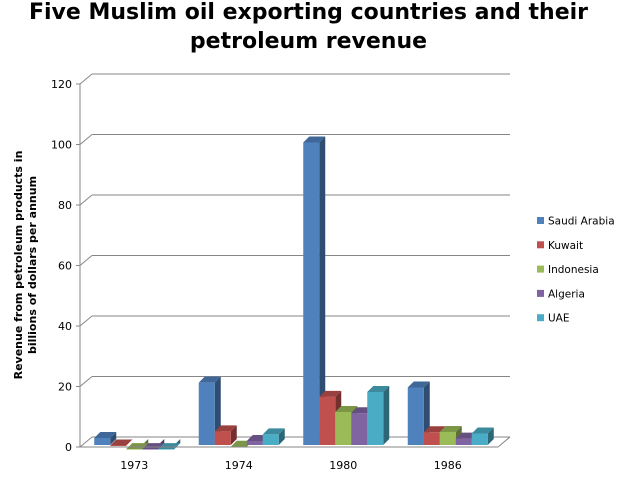 The width and height of the screenshot is (617, 481). I want to click on bar-kuwait-1980, so click(327, 420).